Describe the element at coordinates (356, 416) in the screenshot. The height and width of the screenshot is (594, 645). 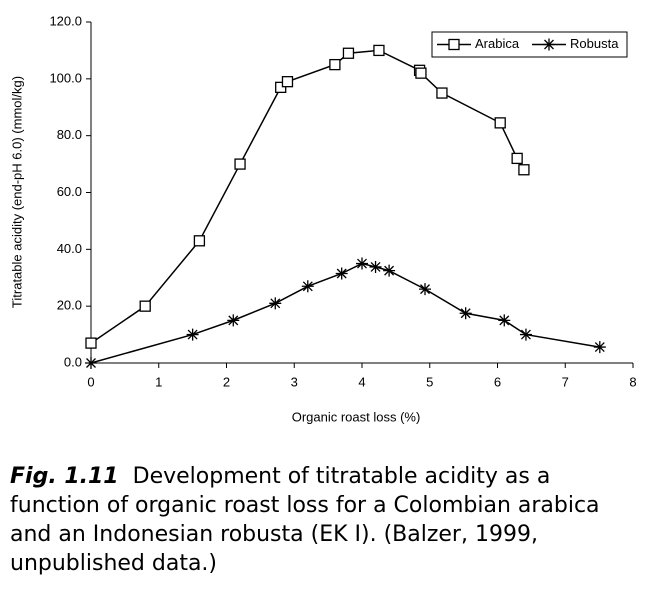
I see `x-axis-label: Organic roast loss (%)` at that location.